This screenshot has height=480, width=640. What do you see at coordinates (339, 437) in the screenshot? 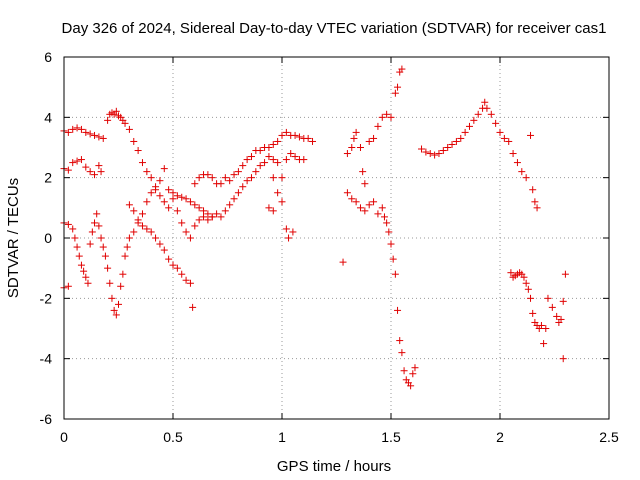
I see `x-tick-labels: 0 0.5 1 1.5 2 2.5` at bounding box center [339, 437].